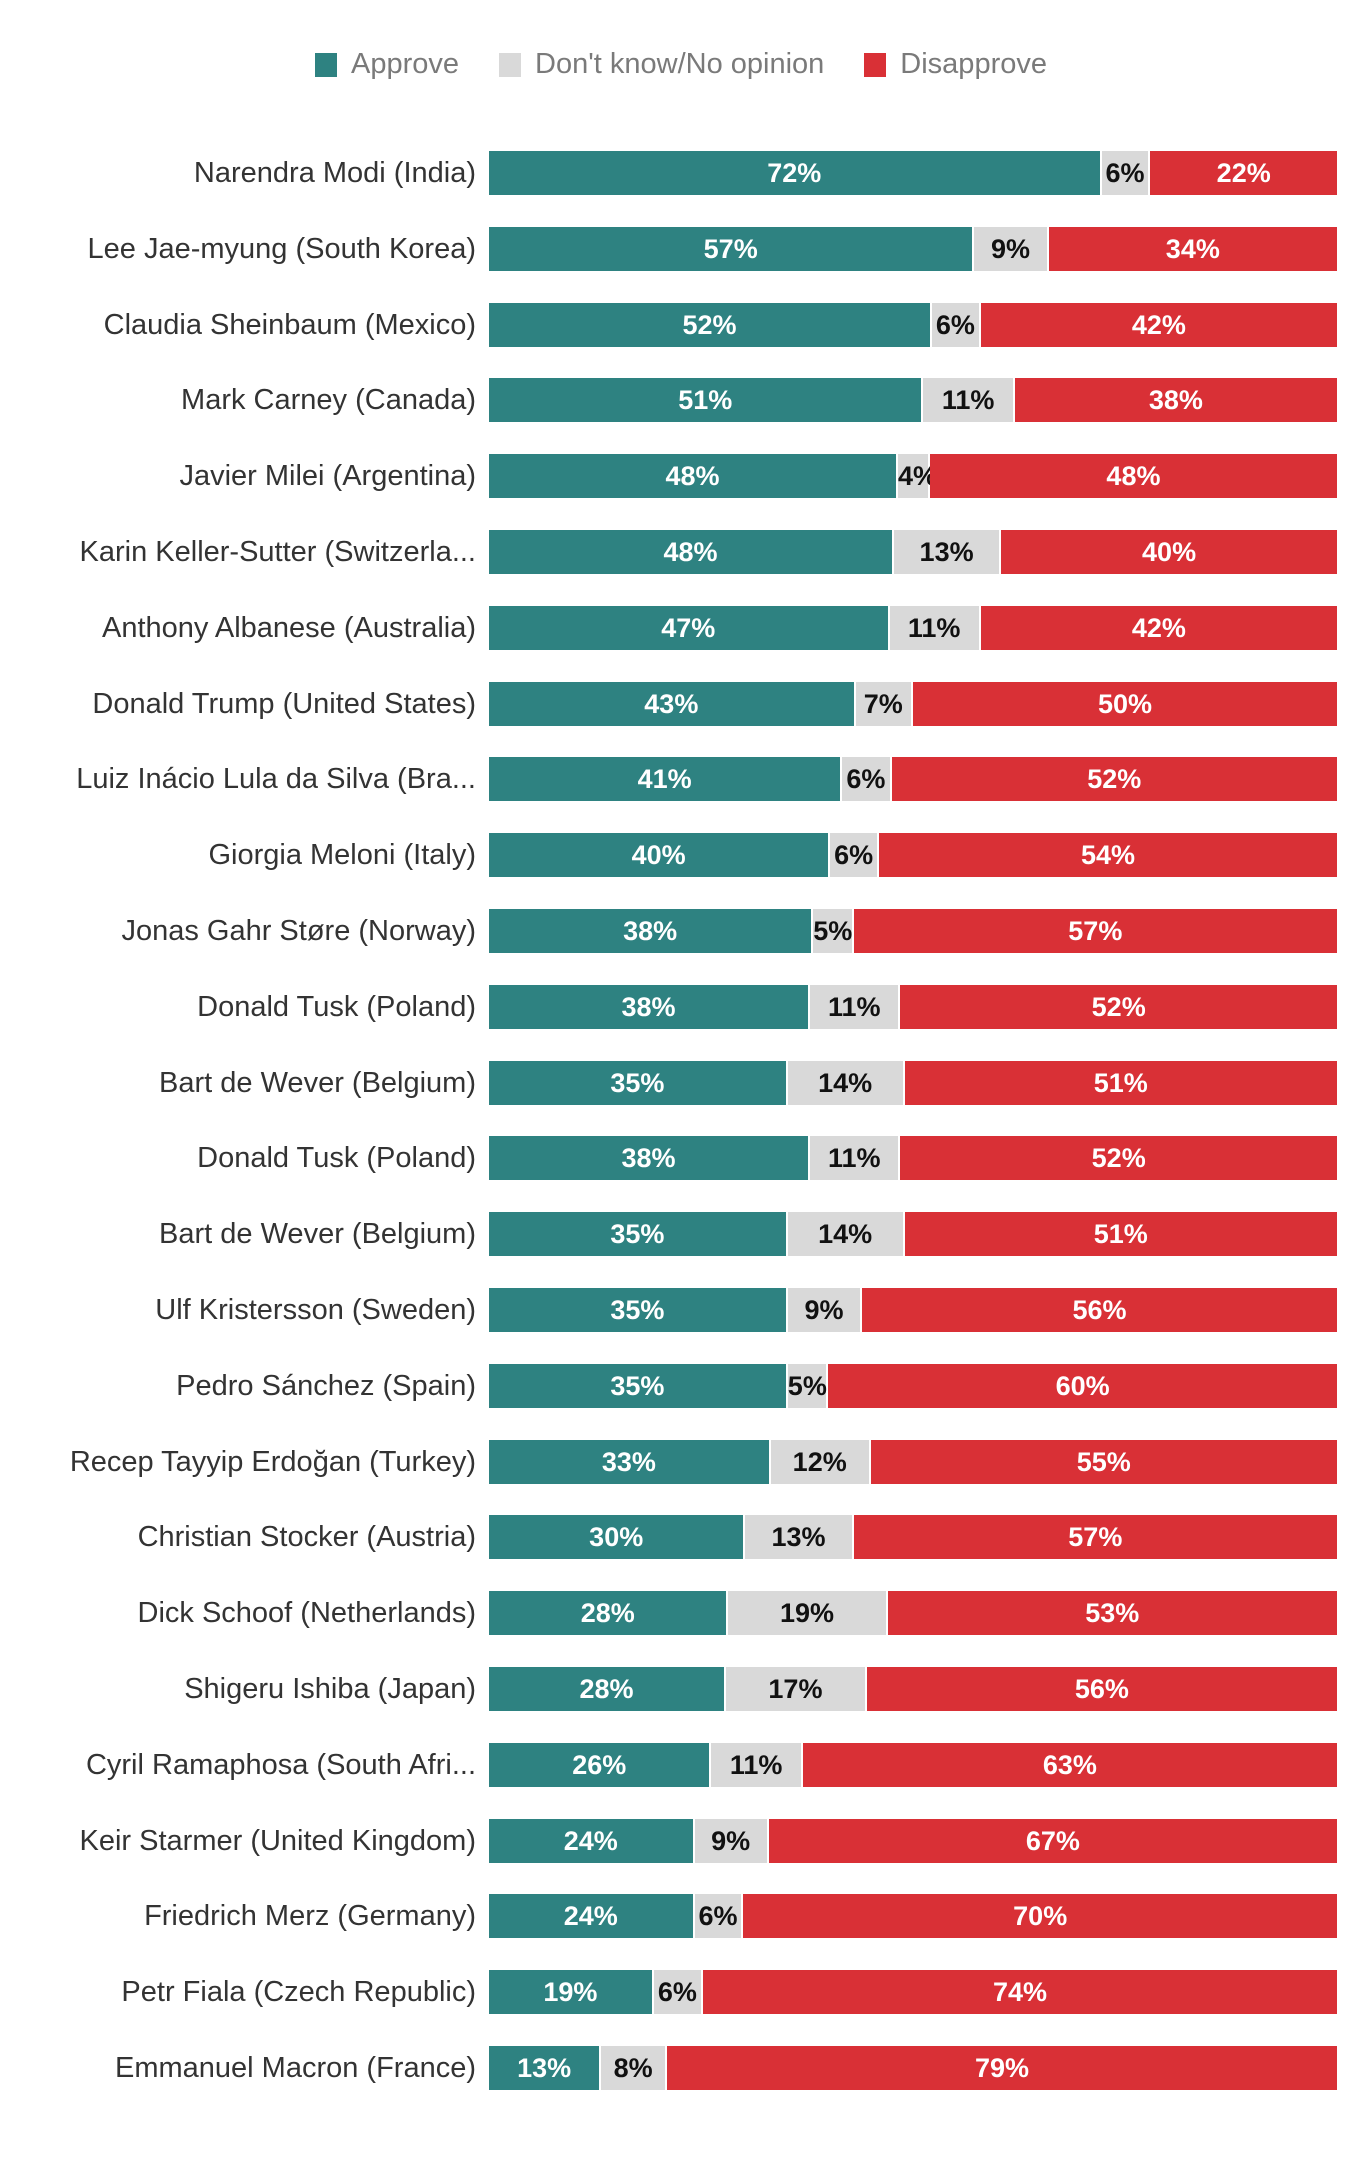  I want to click on legend-item-disapprove: Disapprove, so click(955, 64).